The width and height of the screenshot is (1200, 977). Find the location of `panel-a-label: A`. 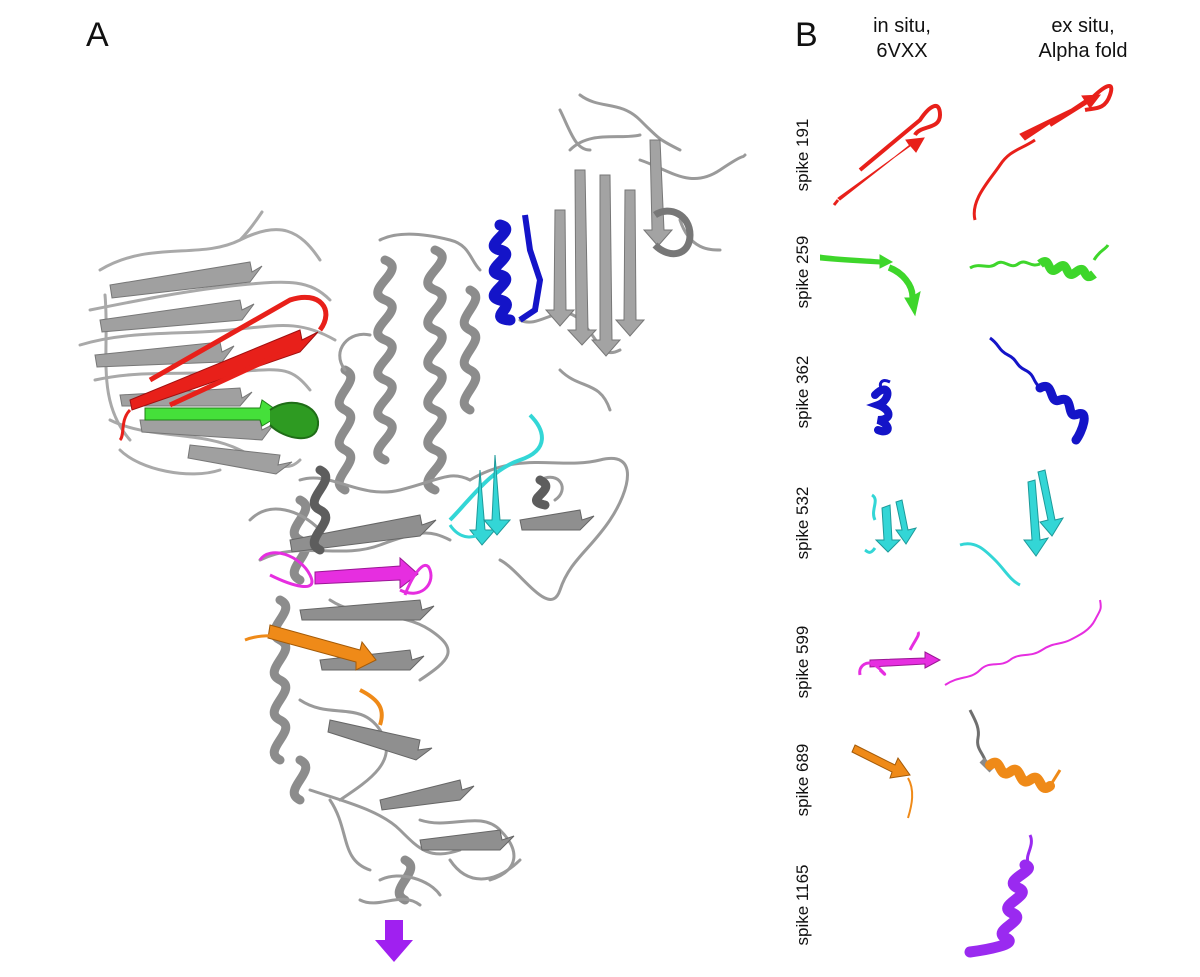

panel-a-label: A is located at coordinates (97, 35).